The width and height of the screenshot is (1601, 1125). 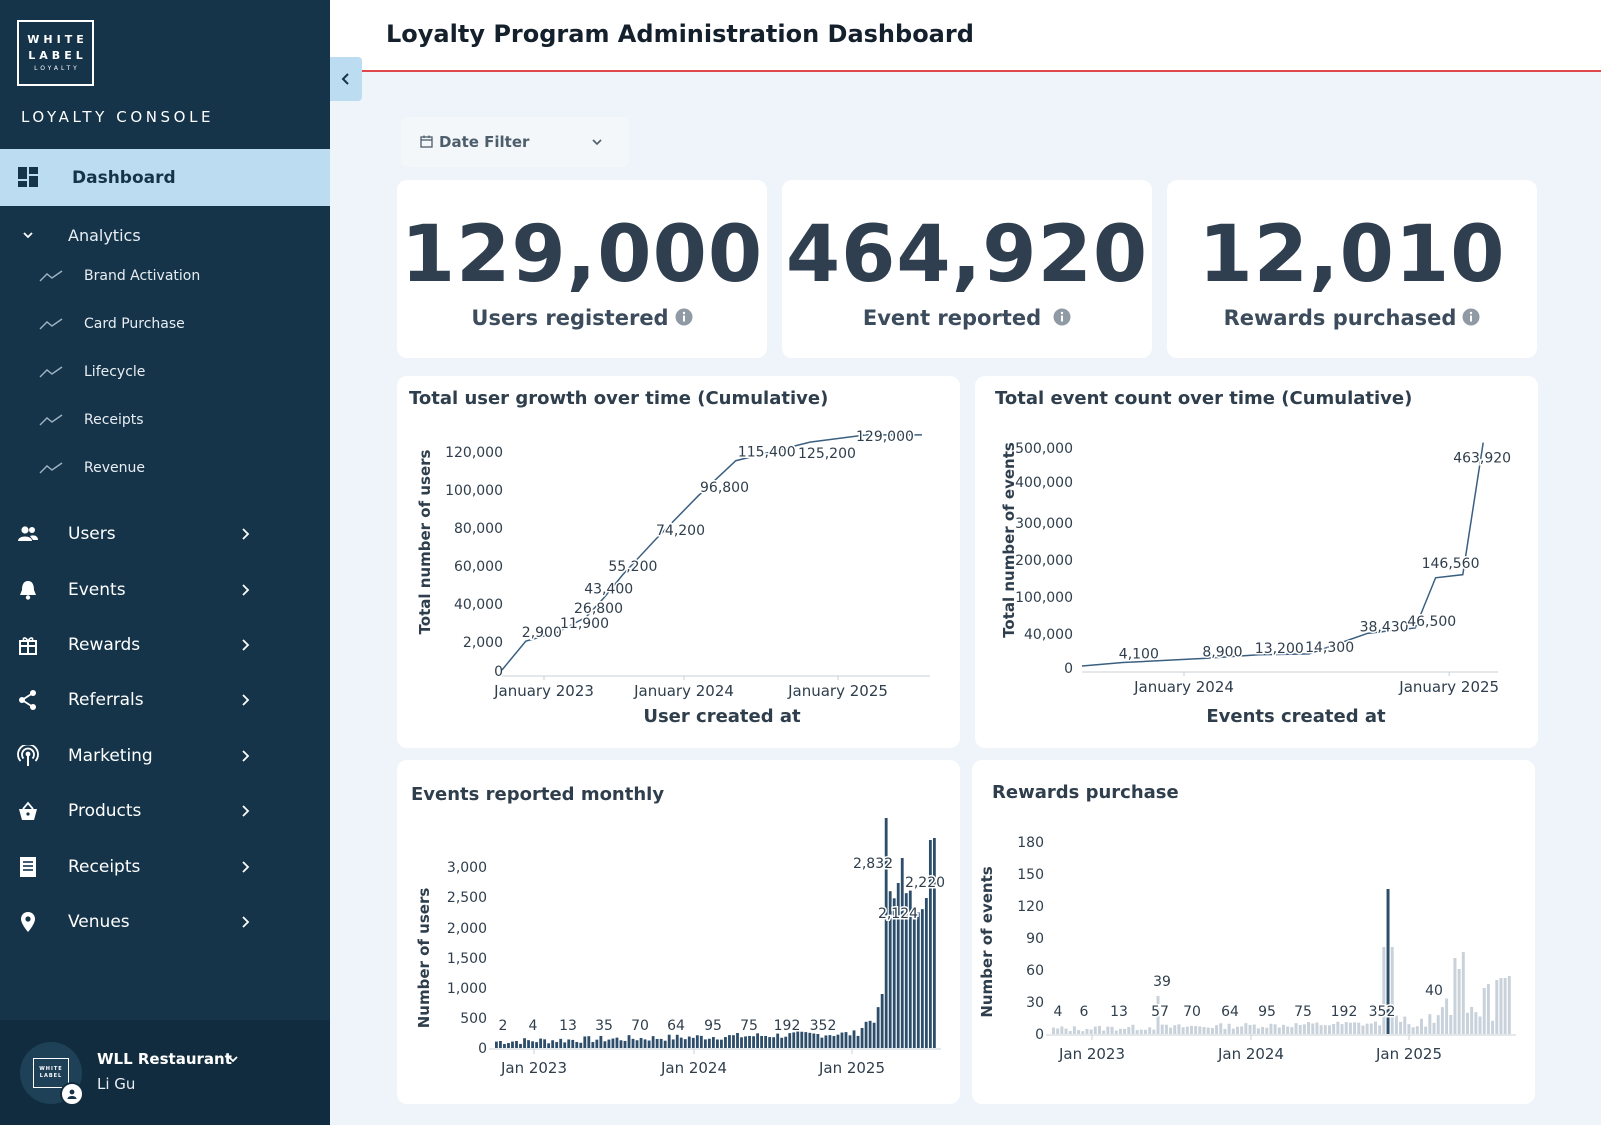 What do you see at coordinates (165, 811) in the screenshot?
I see `sidebar-item-products: Products` at bounding box center [165, 811].